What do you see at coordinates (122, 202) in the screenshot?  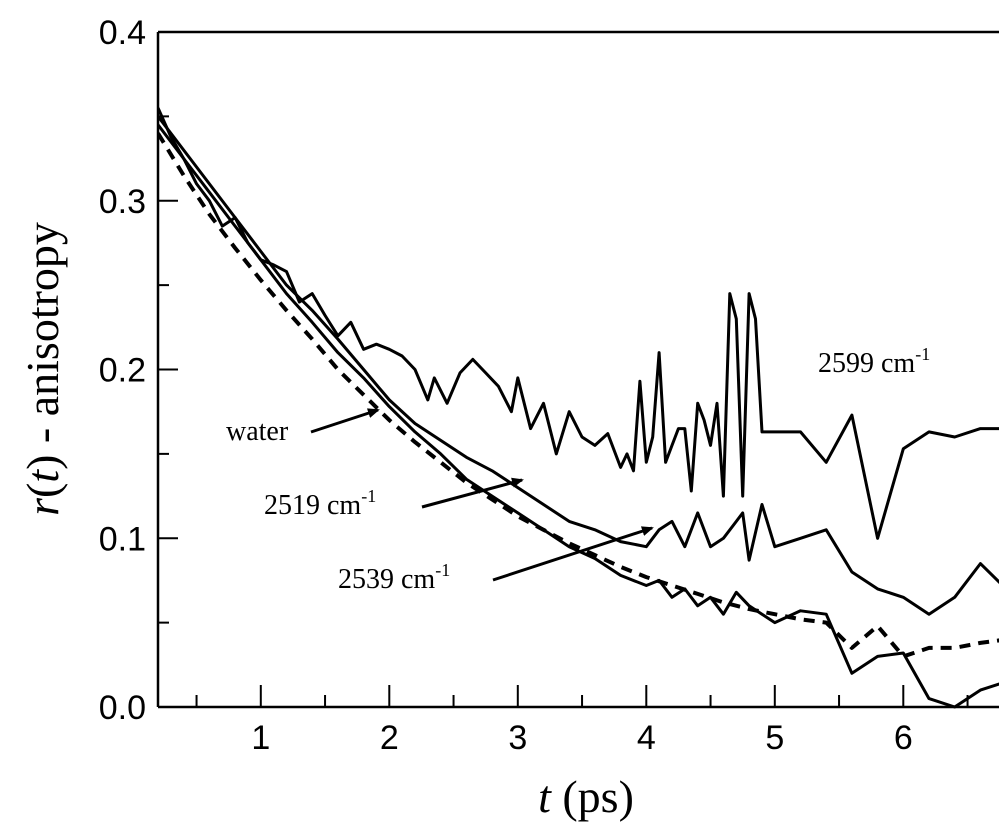 I see `y-tick-label: 0.3` at bounding box center [122, 202].